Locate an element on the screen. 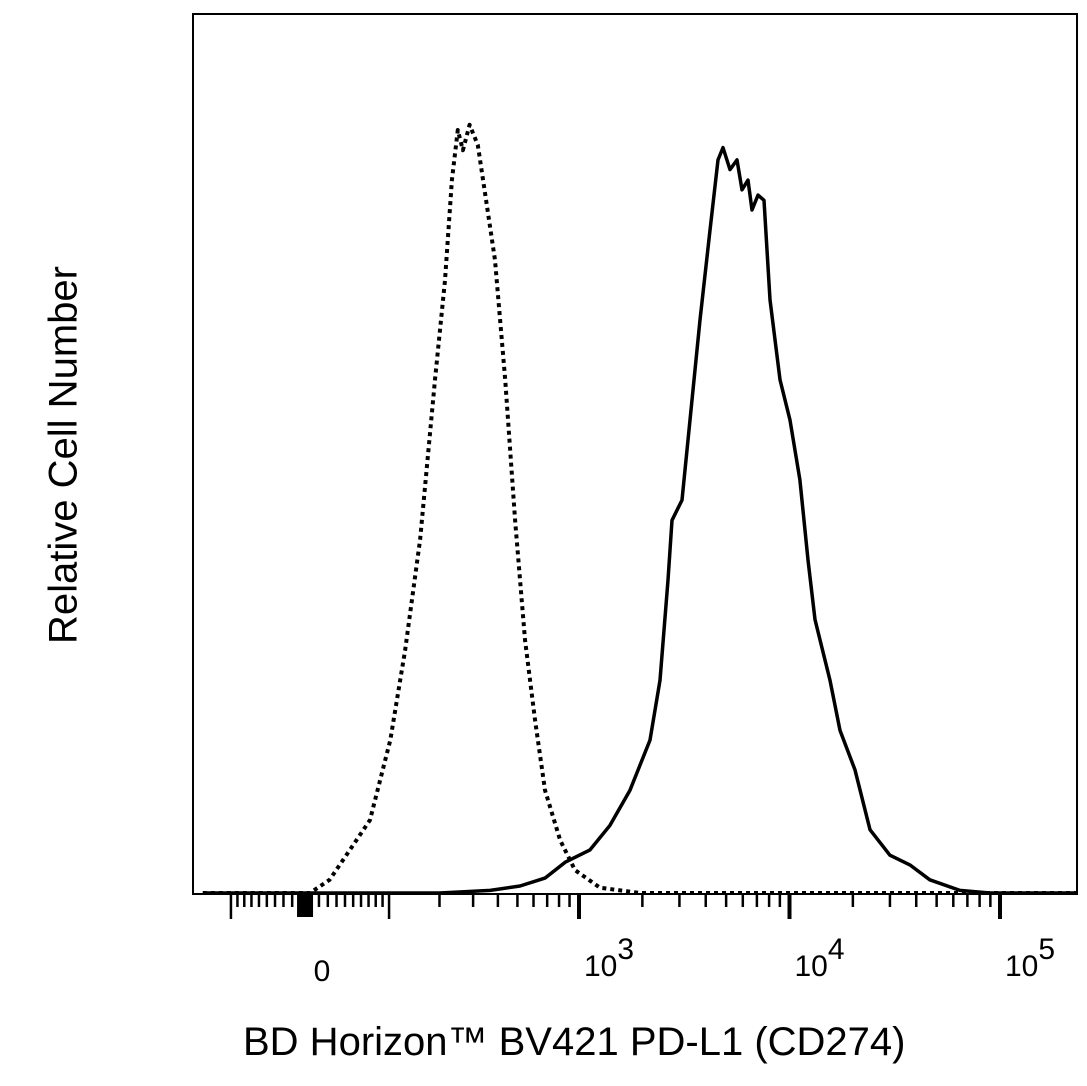 The width and height of the screenshot is (1087, 1086). x-axis-label: BD Horizon™ BV421 PD-L1 (CD274) is located at coordinates (574, 1042).